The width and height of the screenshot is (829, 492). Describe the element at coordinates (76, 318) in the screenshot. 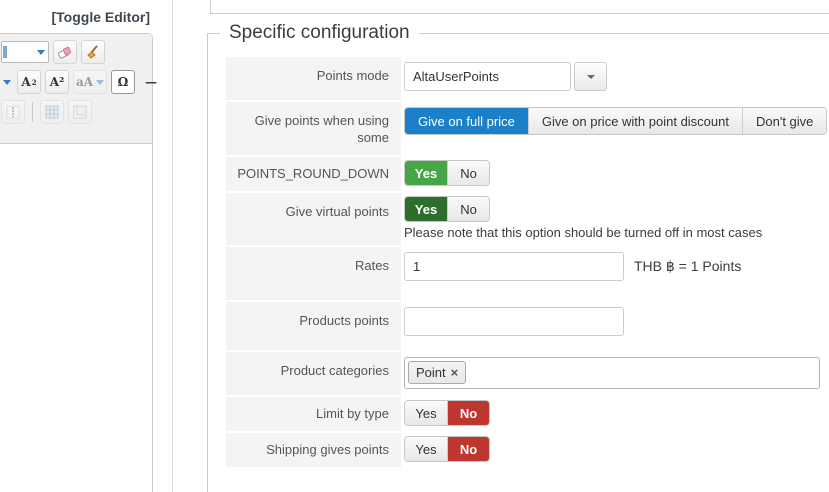

I see `editor-content-area` at that location.